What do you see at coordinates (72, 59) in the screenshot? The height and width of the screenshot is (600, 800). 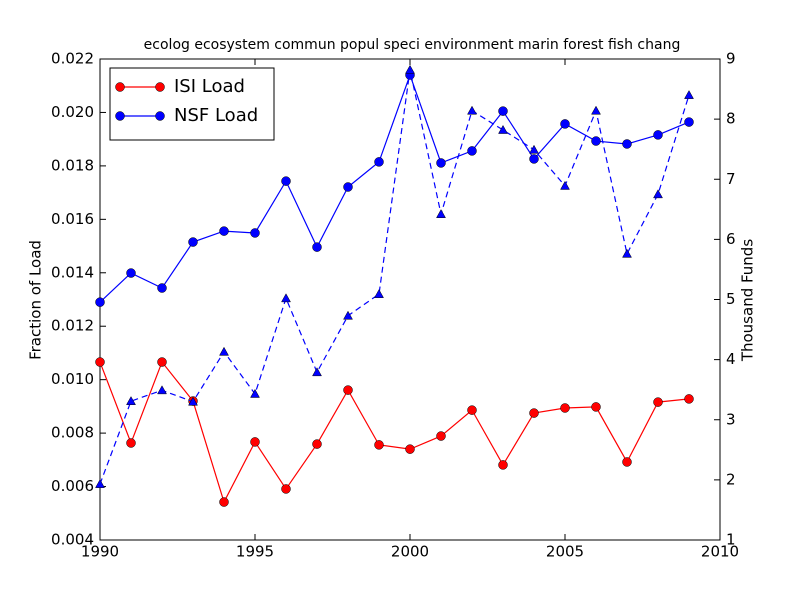 I see `y-tick-label: 0.022` at bounding box center [72, 59].